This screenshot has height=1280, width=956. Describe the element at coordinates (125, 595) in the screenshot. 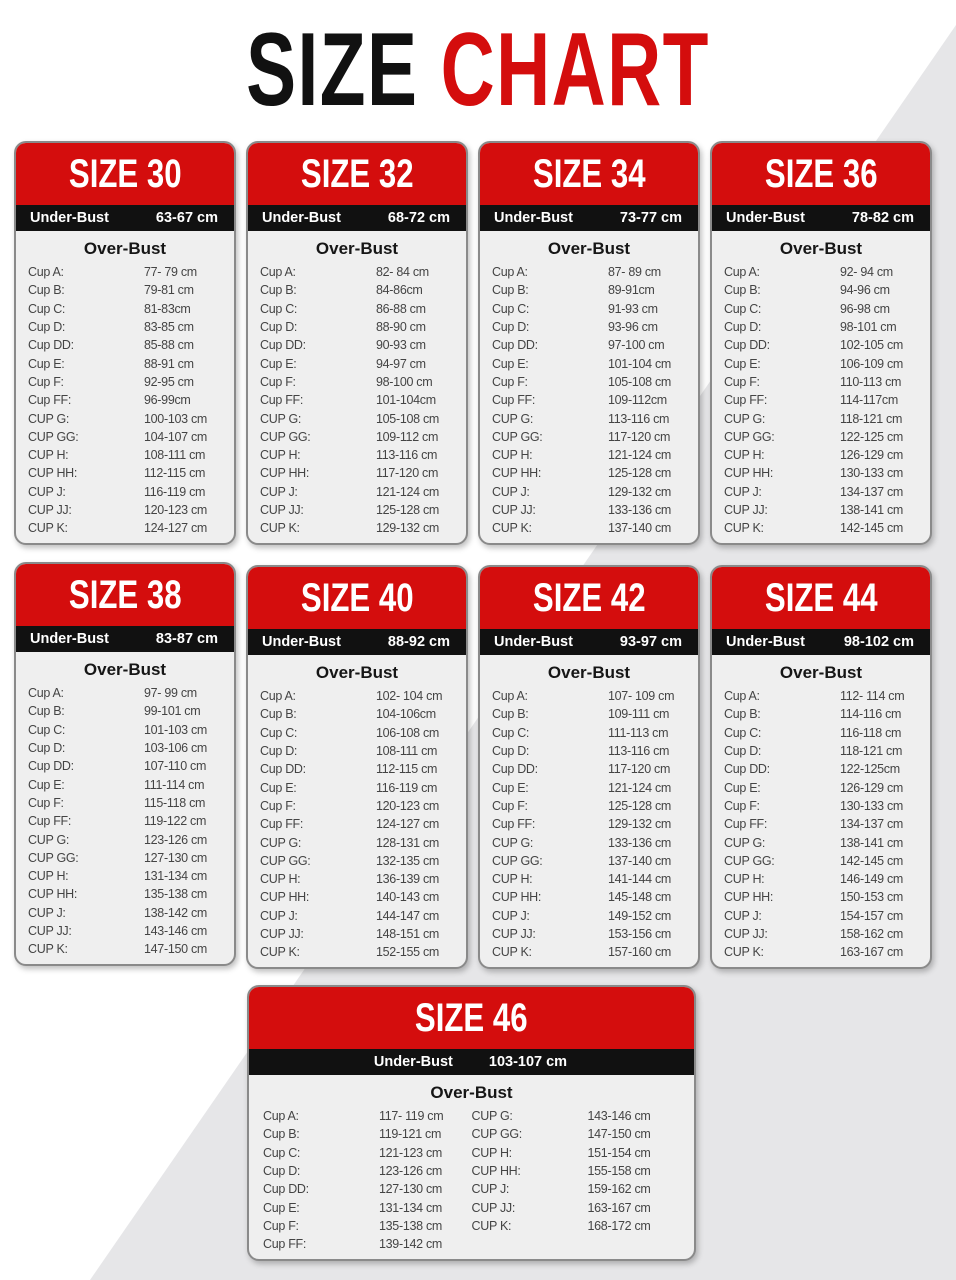

I see `size-header: SIZE 38` at that location.